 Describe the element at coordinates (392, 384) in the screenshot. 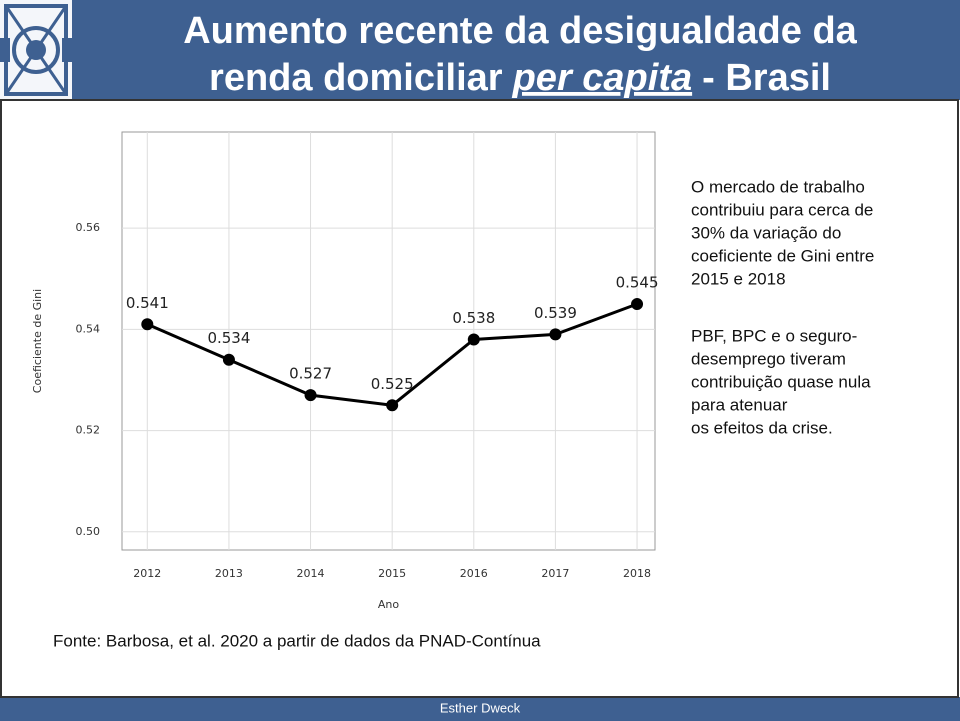

I see `data-label: 0.525` at that location.